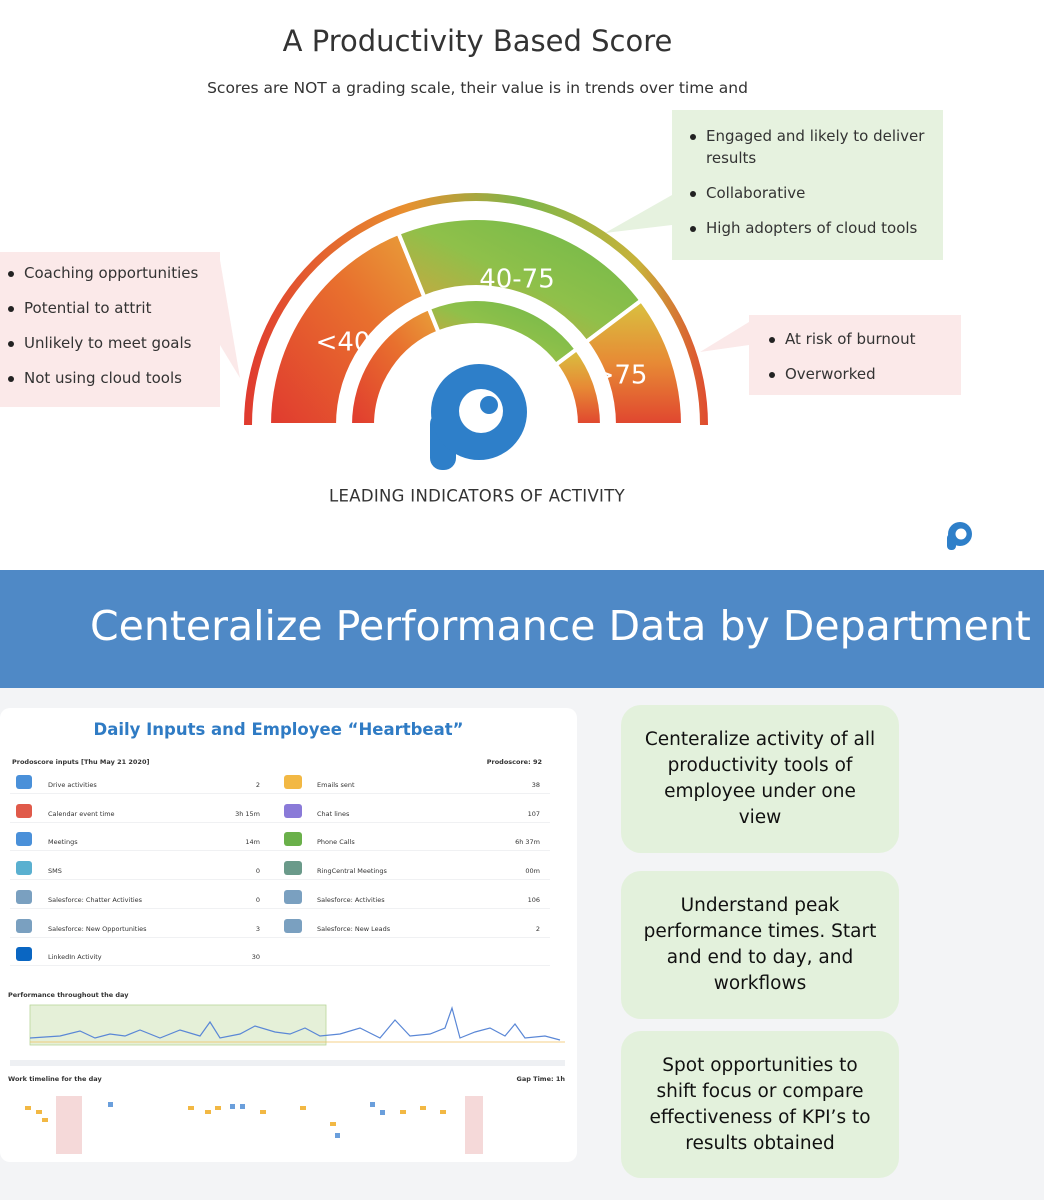 The height and width of the screenshot is (1200, 1044). What do you see at coordinates (63, 842) in the screenshot?
I see `row-label: Meetings` at bounding box center [63, 842].